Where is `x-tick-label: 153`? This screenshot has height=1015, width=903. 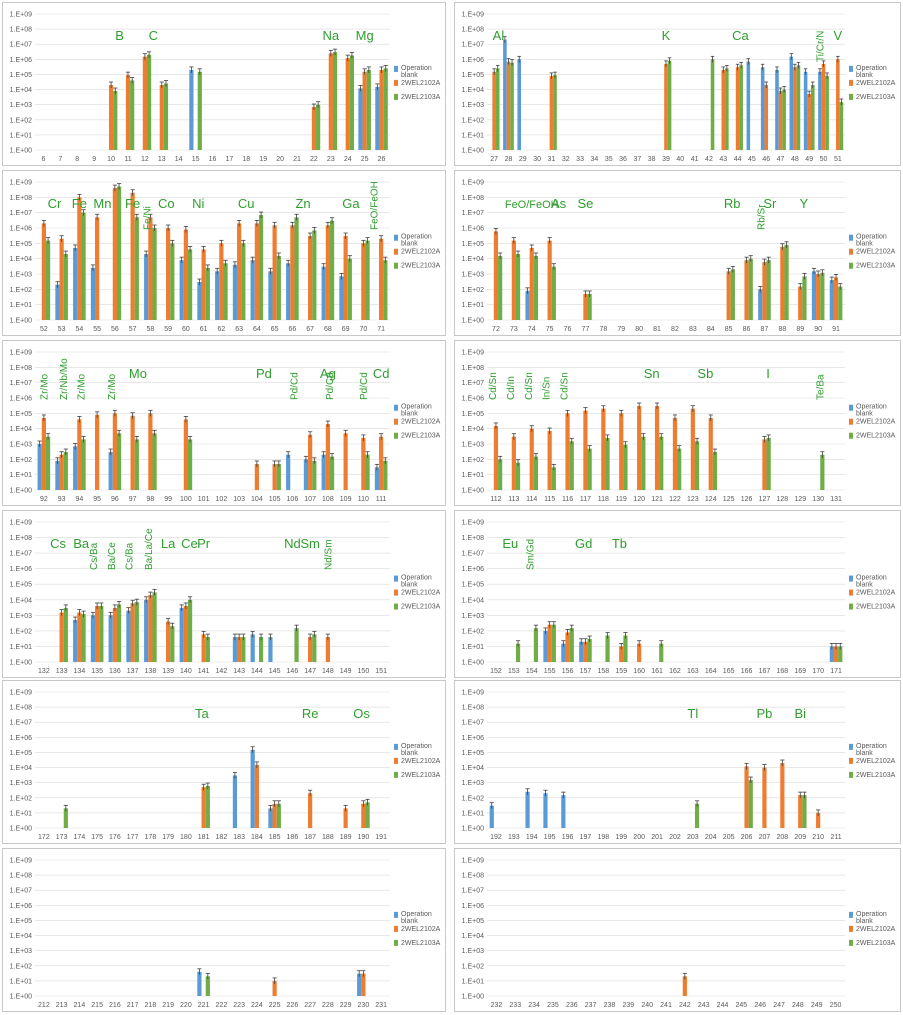 x-tick-label: 153 is located at coordinates (514, 671).